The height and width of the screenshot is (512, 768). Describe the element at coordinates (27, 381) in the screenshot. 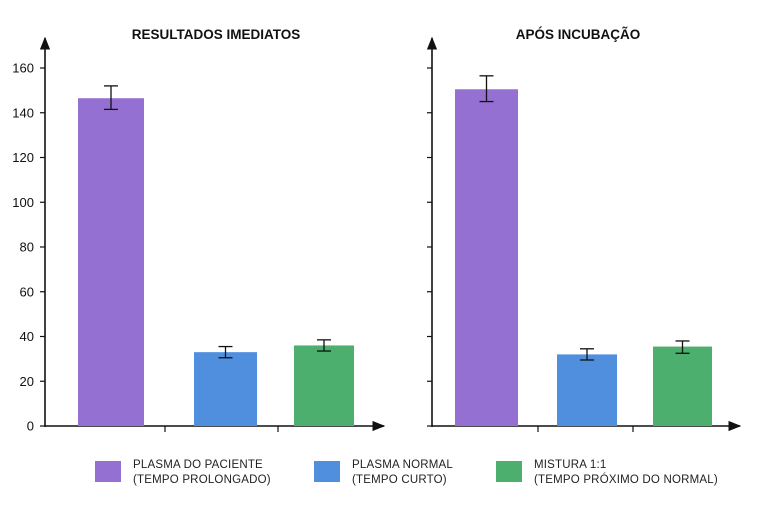

I see `y-tick-label: 20` at that location.